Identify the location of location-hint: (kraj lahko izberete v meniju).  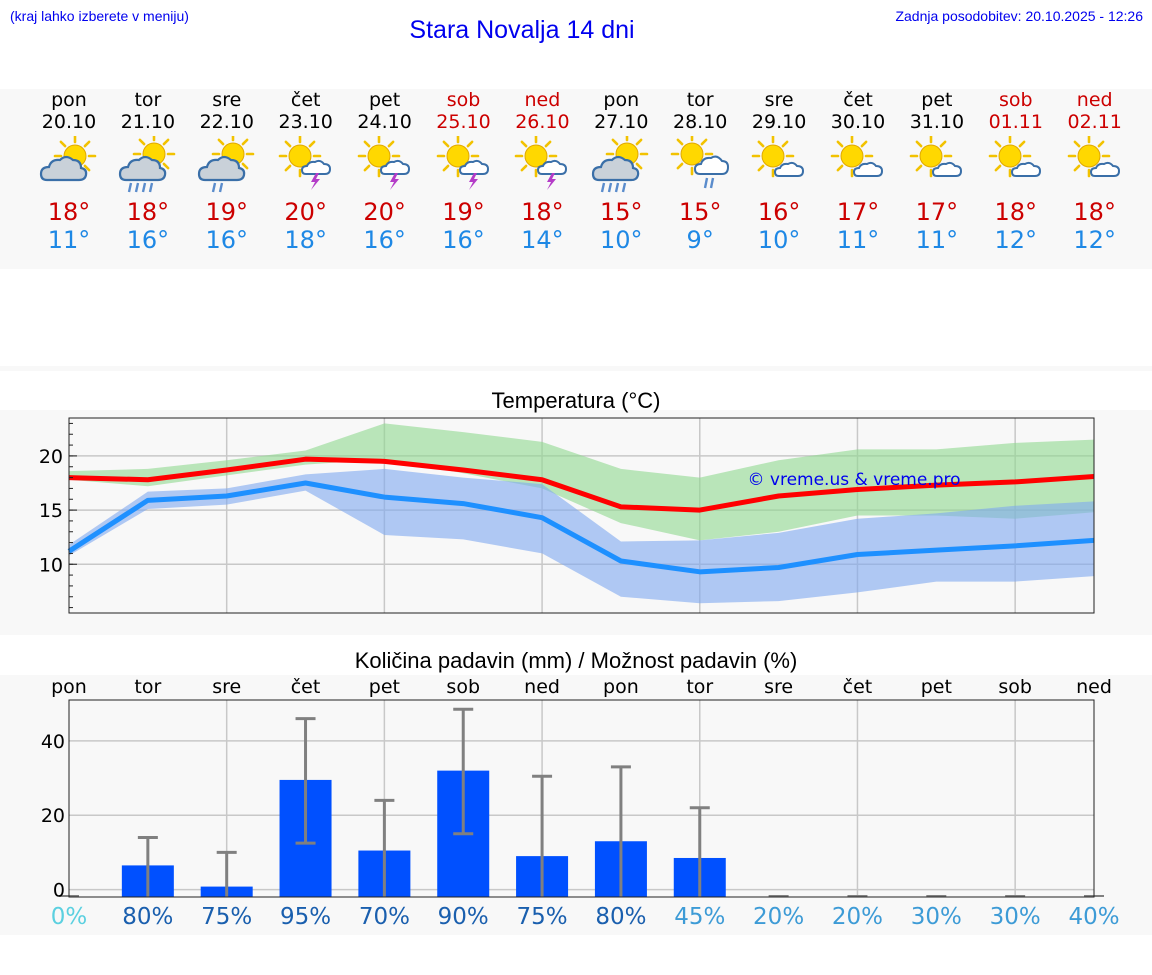
(99, 16).